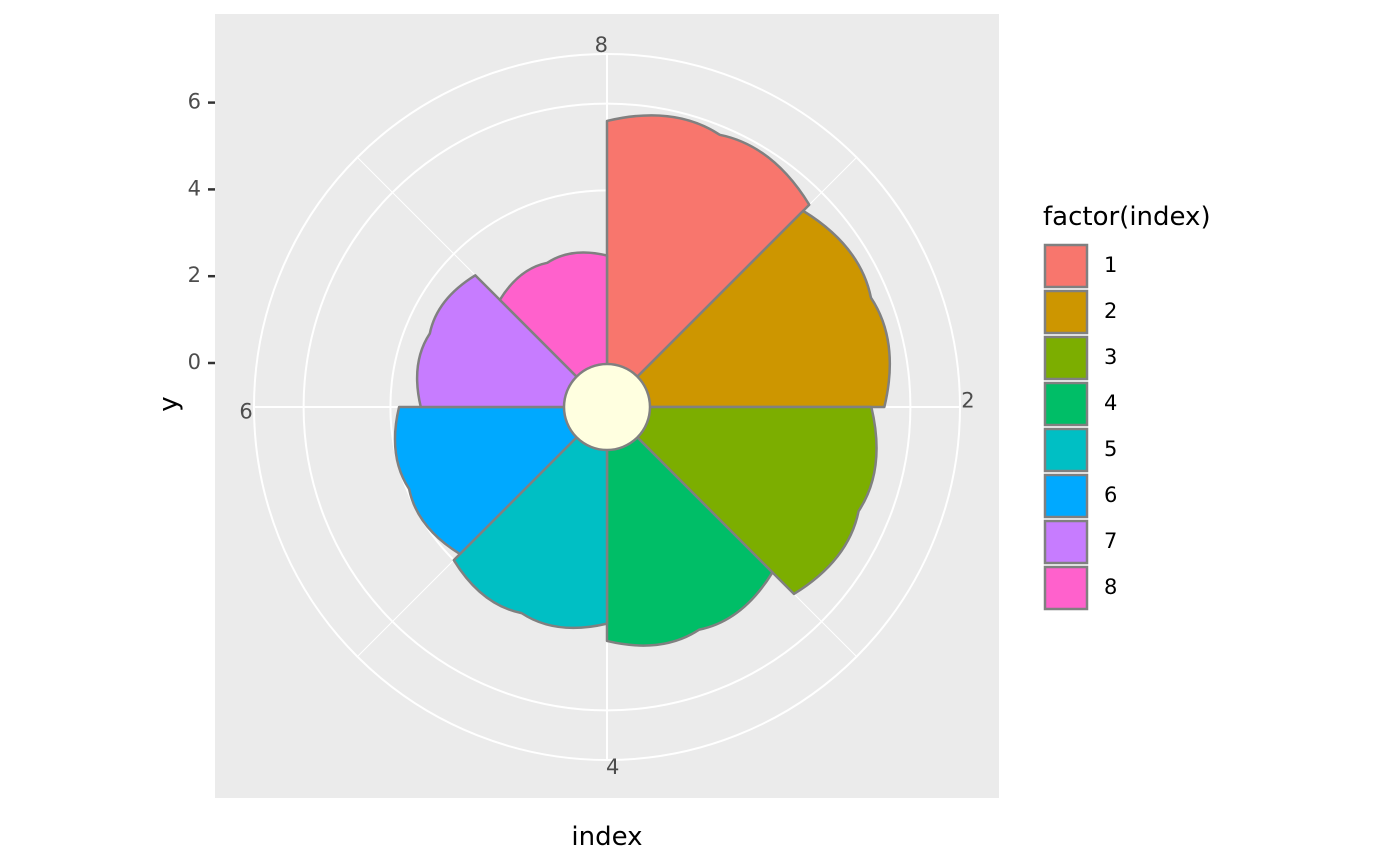 Image resolution: width=1400 pixels, height=866 pixels. What do you see at coordinates (1110, 311) in the screenshot?
I see `legend-label-2: 2` at bounding box center [1110, 311].